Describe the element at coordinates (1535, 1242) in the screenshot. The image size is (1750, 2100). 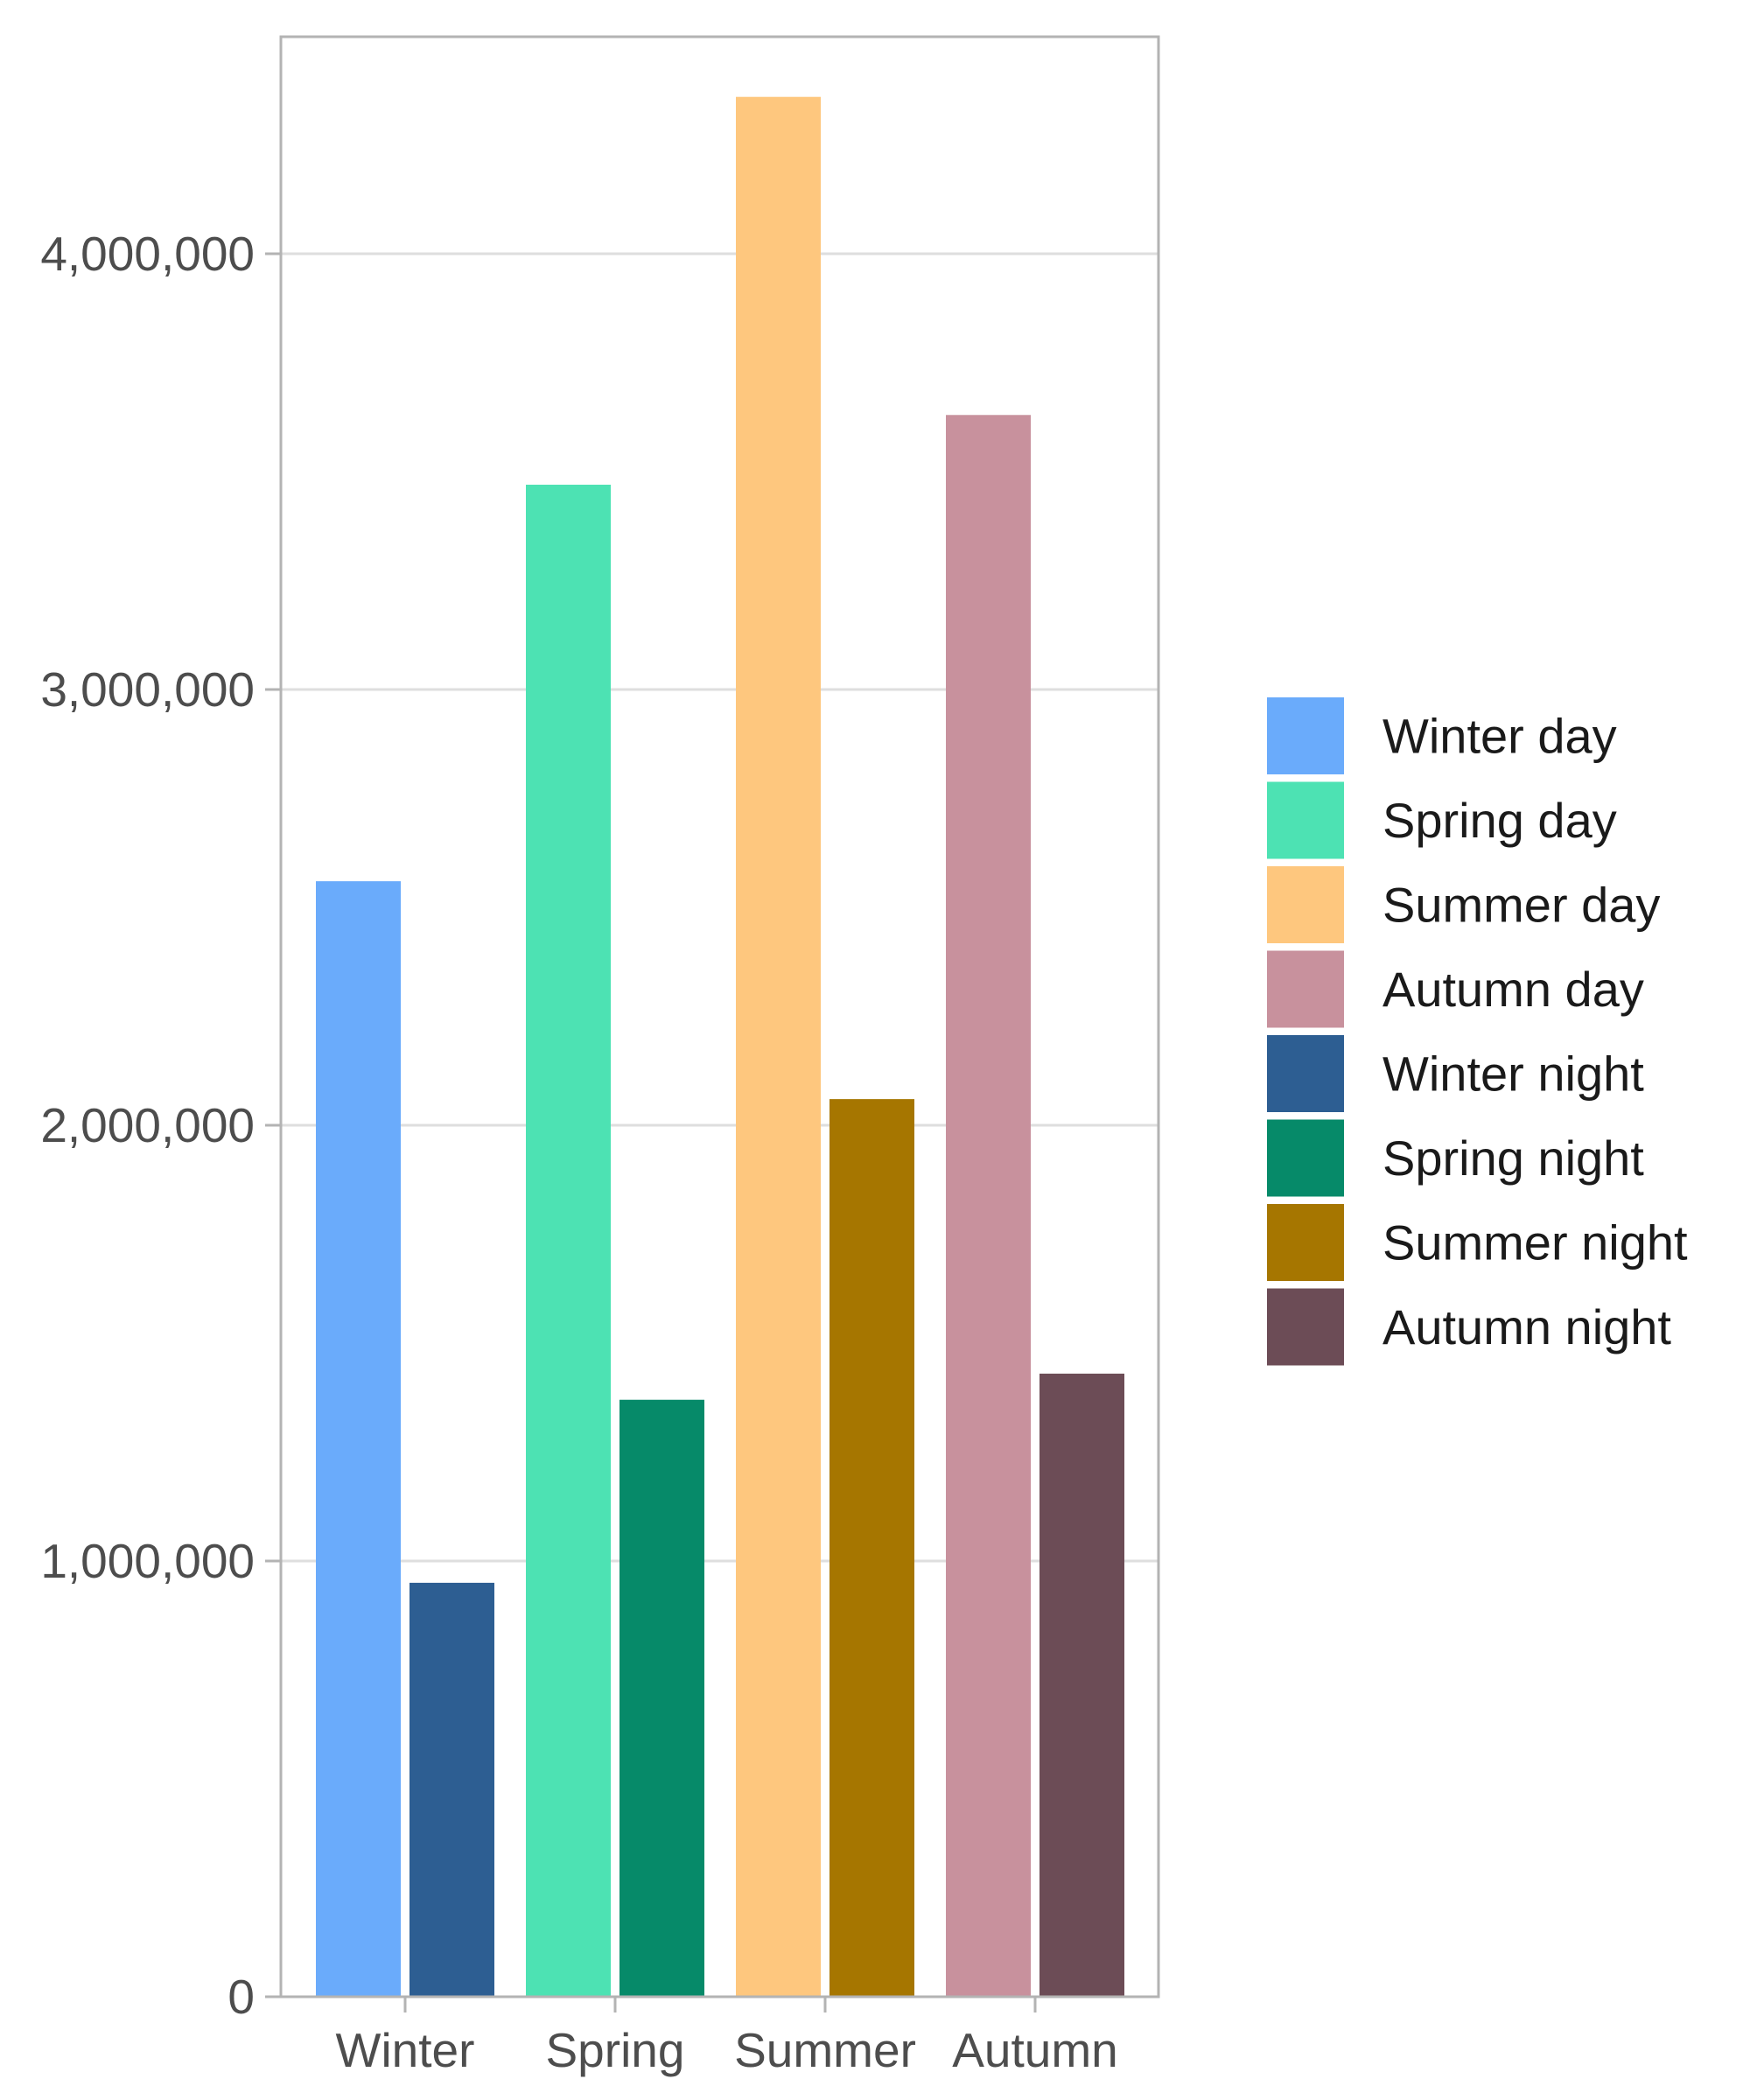
I see `legend-label: Summer night` at that location.